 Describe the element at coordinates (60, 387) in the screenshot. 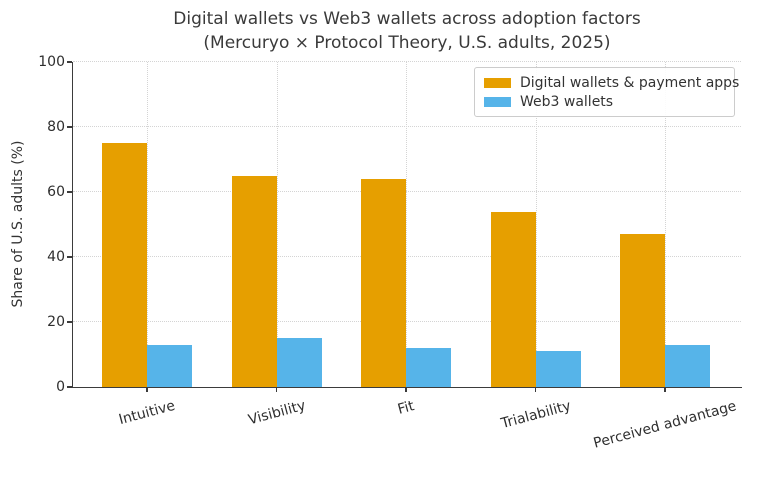

I see `ytick-label-0: 0` at that location.